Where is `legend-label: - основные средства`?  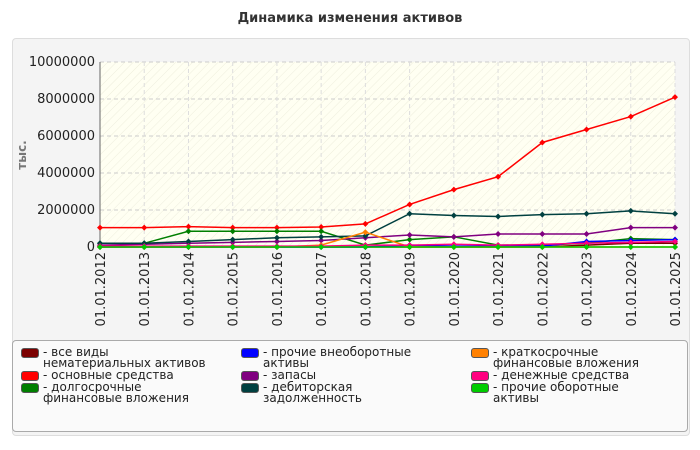 legend-label: - основные средства is located at coordinates (108, 375).